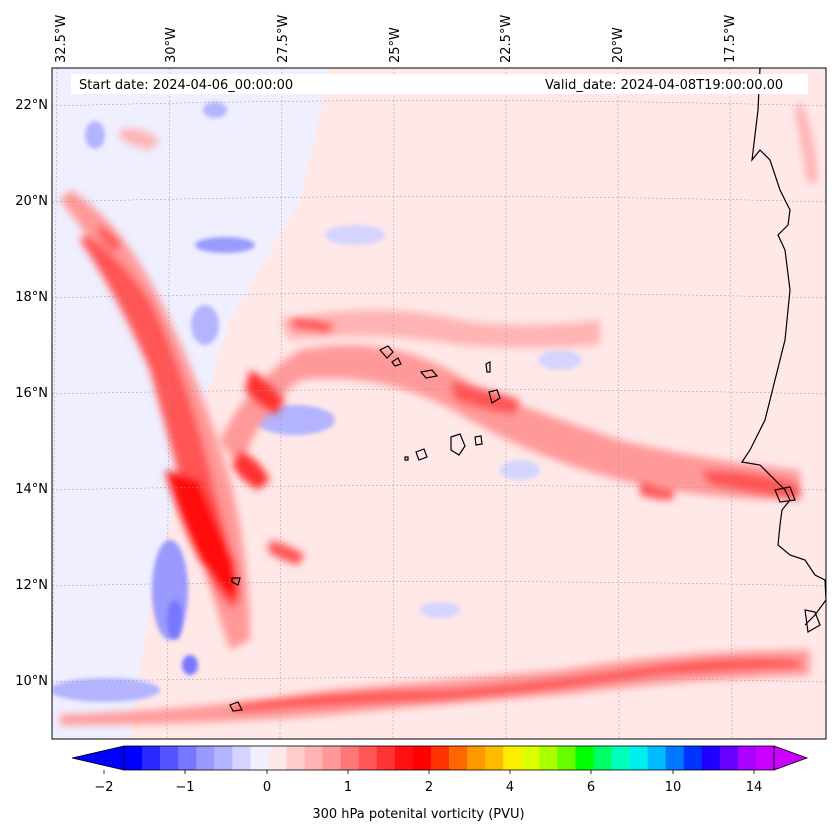  What do you see at coordinates (171, 45) in the screenshot?
I see `lon-label: 30°W` at bounding box center [171, 45].